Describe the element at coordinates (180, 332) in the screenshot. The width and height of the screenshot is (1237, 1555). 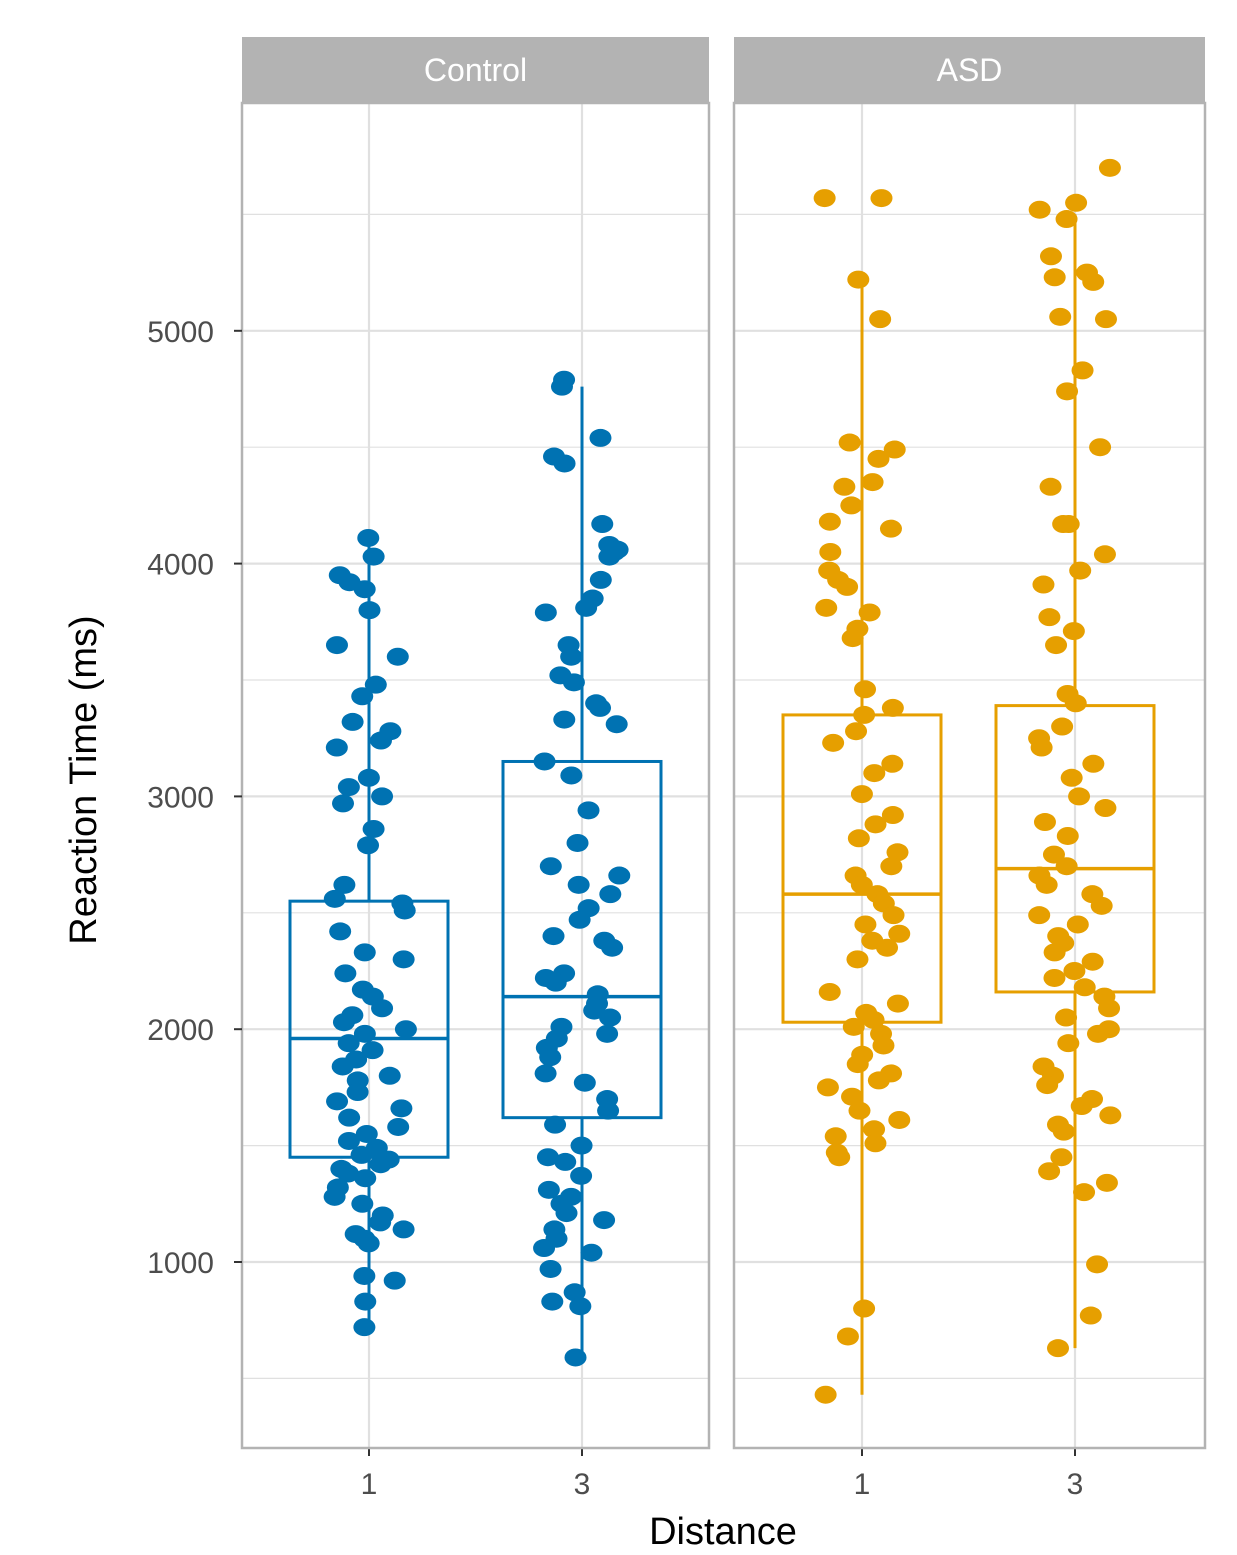
I see `y-tick-label: 5000` at that location.